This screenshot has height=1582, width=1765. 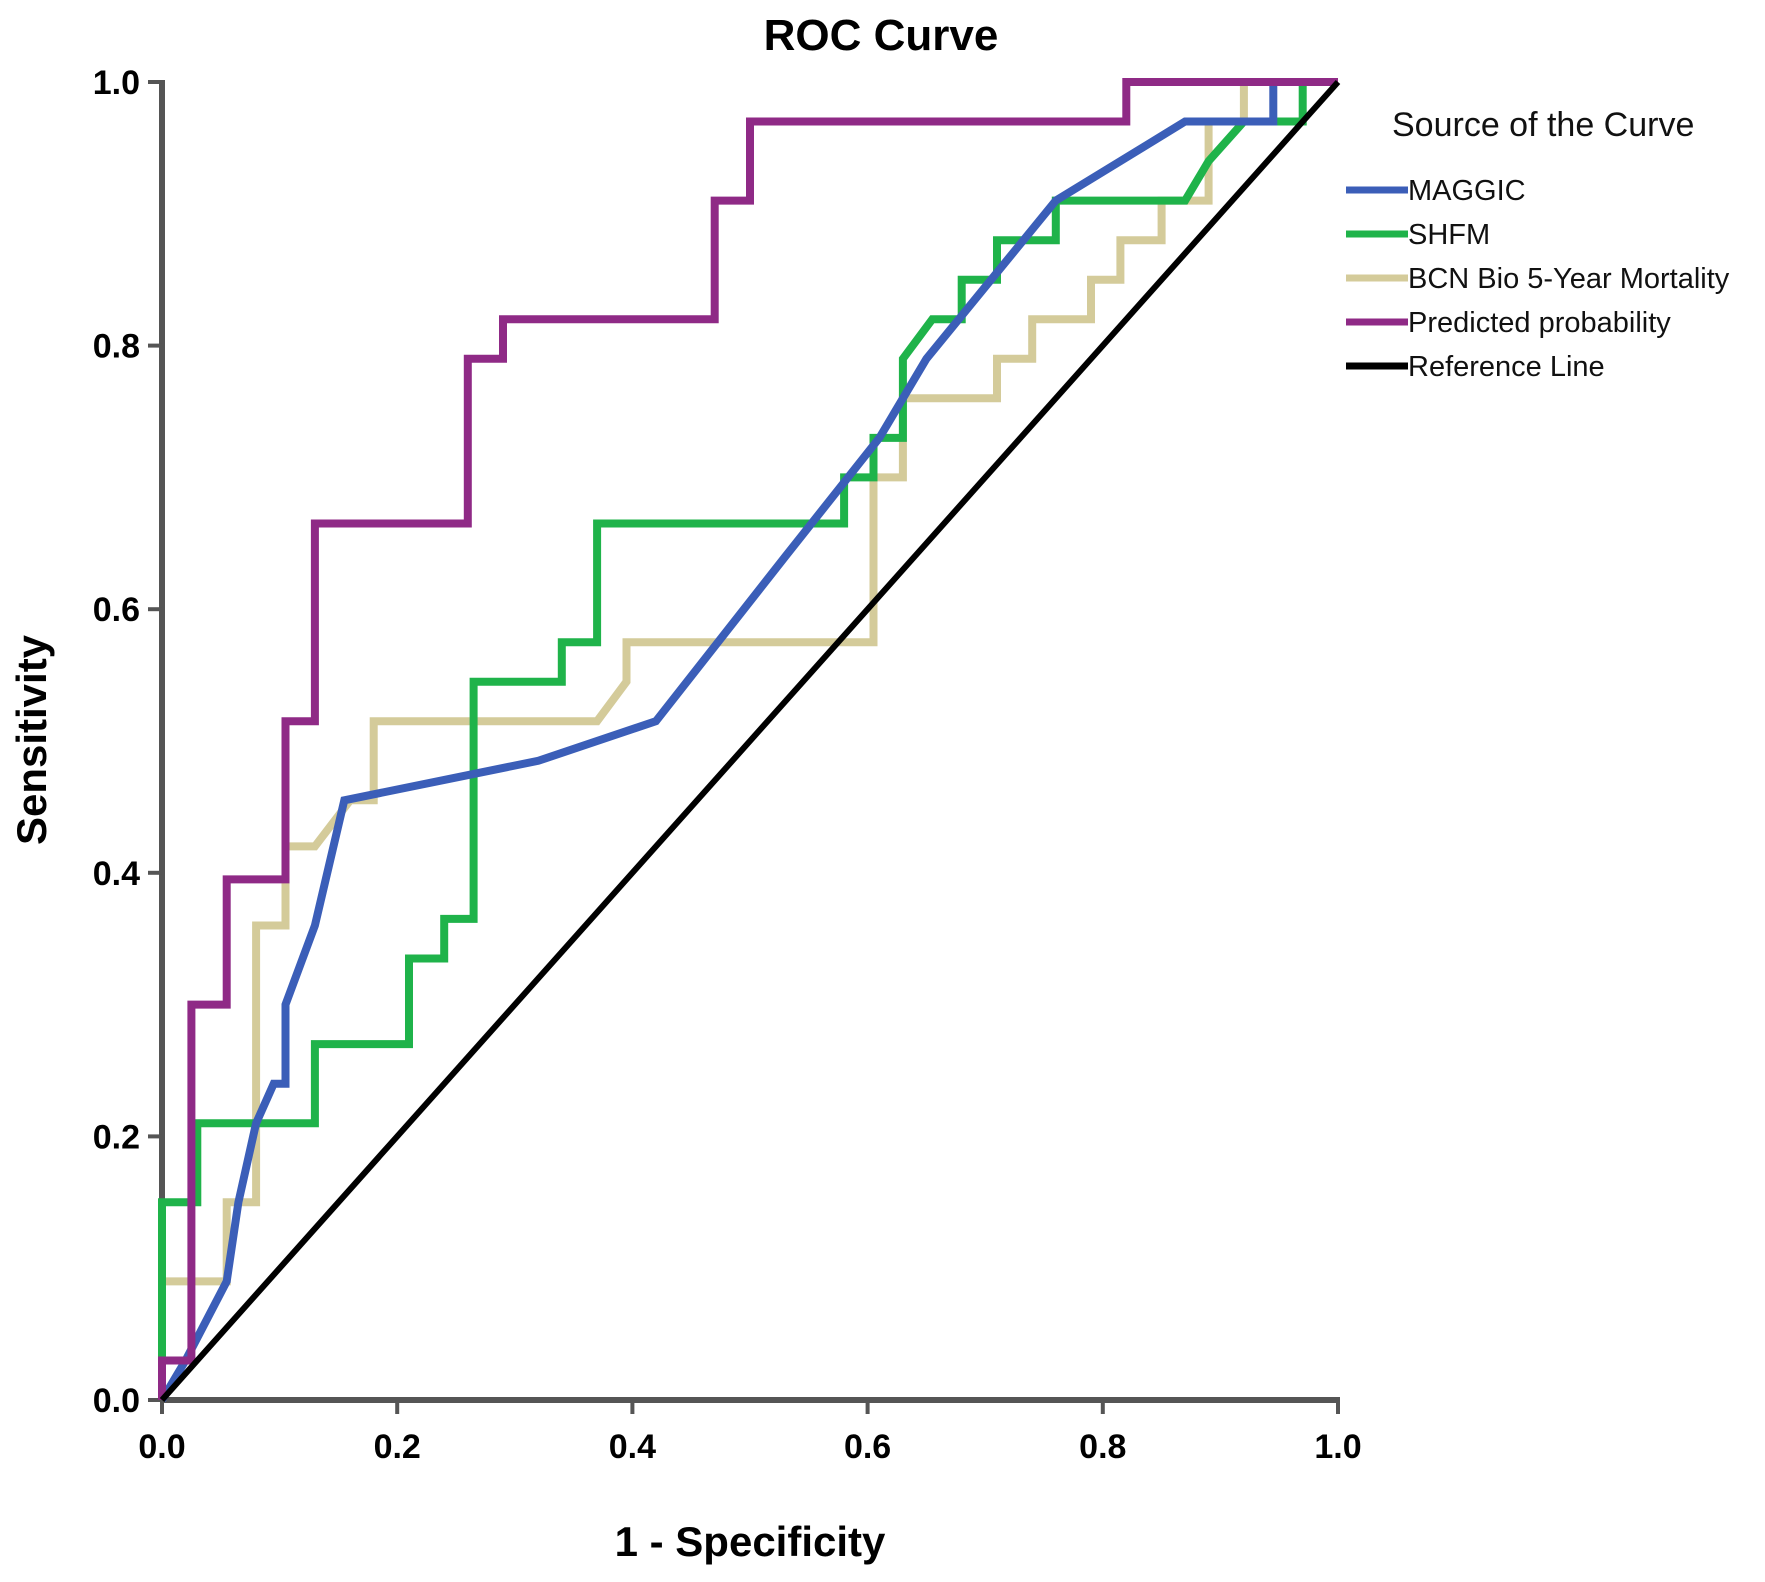 I want to click on y-ticks: 0.0 0.2 0.4 0.6 0.8 1.0, so click(x=127, y=742).